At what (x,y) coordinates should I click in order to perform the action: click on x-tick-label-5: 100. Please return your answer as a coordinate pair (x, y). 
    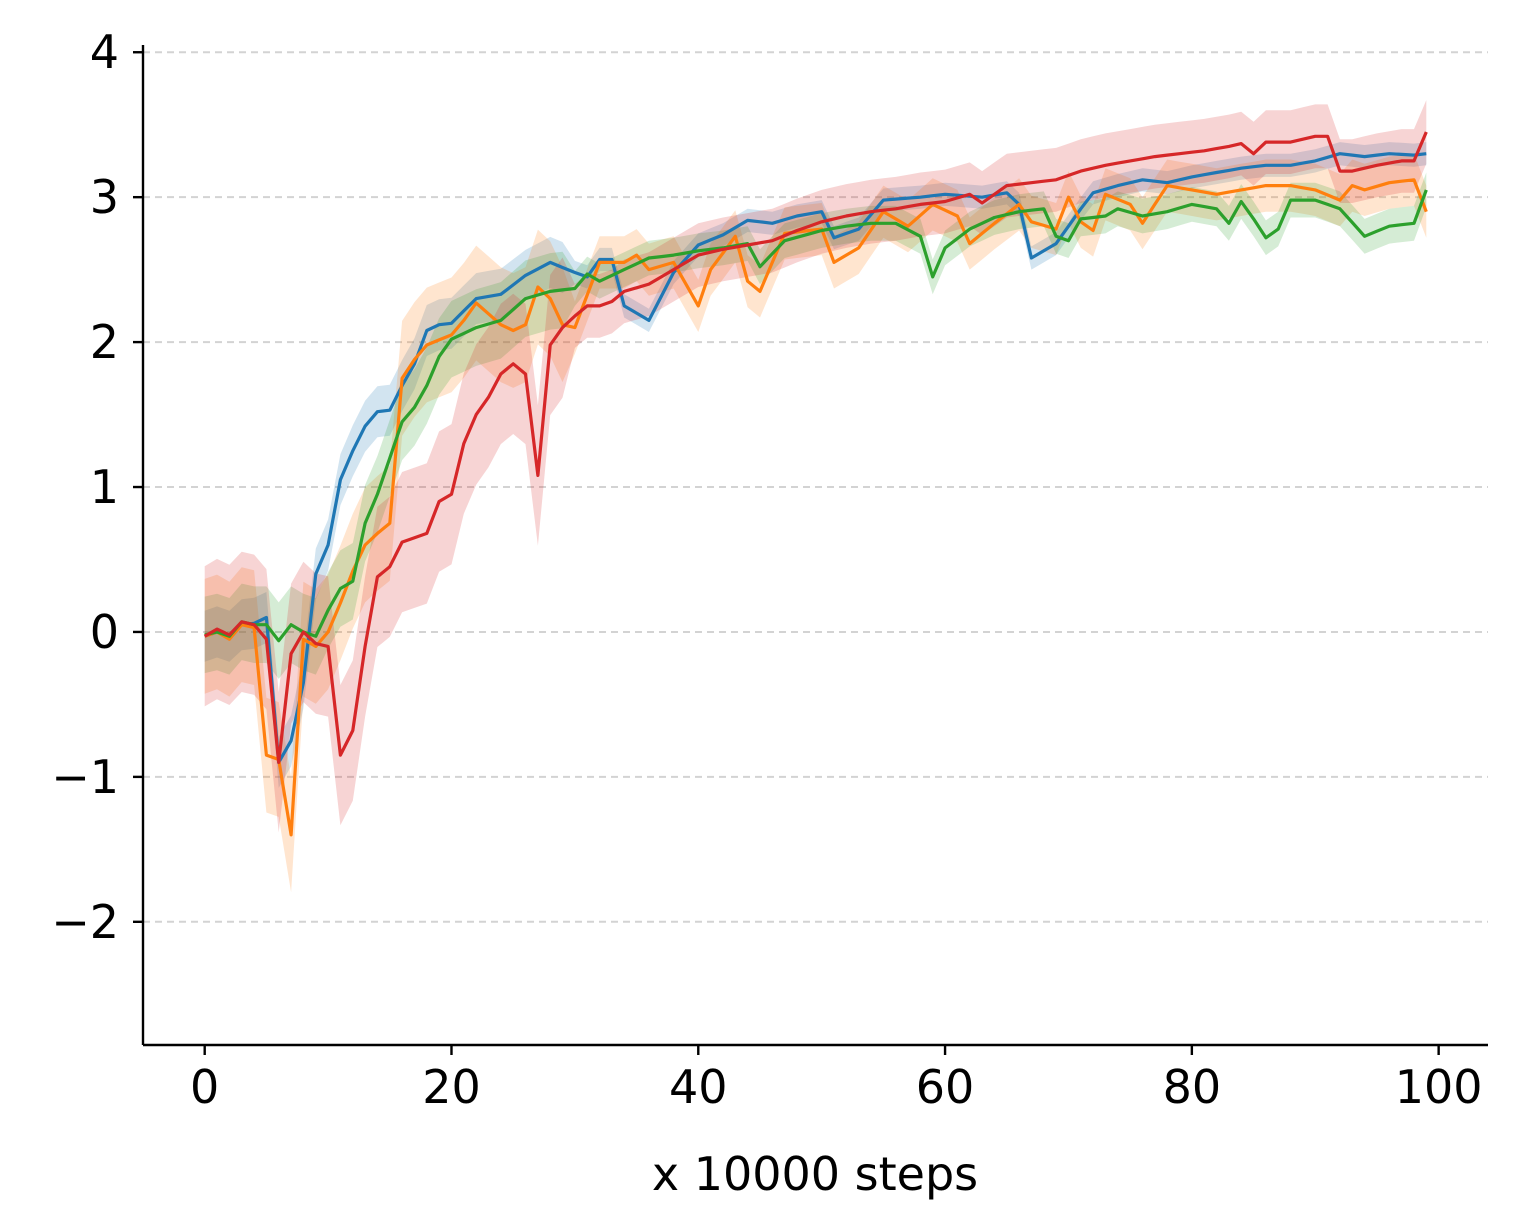
    Looking at the image, I should click on (1439, 1087).